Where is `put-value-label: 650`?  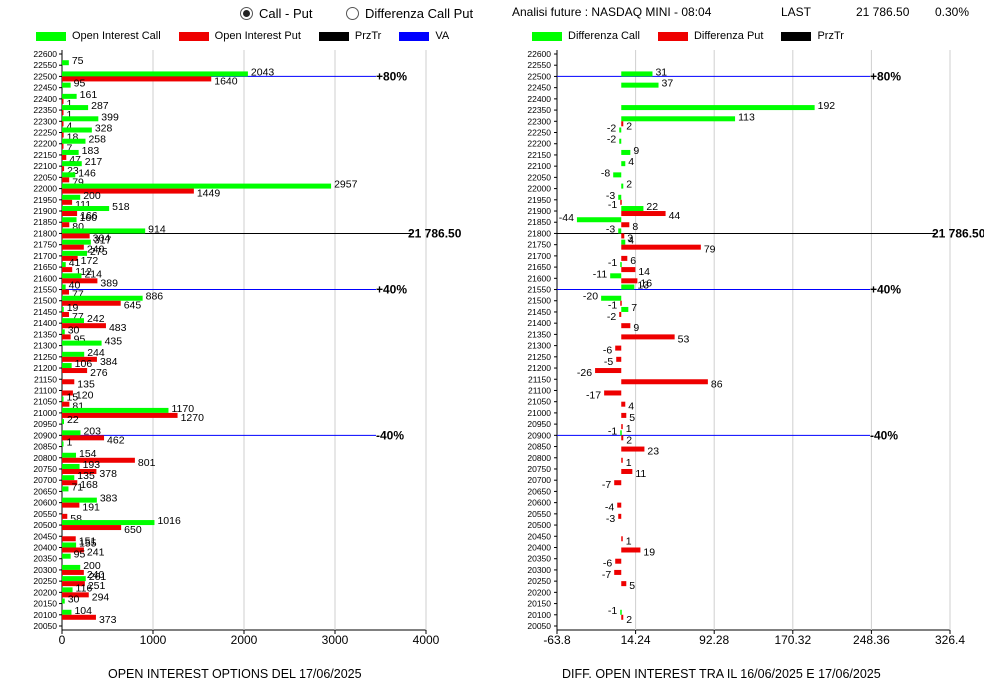
put-value-label: 650 is located at coordinates (133, 530).